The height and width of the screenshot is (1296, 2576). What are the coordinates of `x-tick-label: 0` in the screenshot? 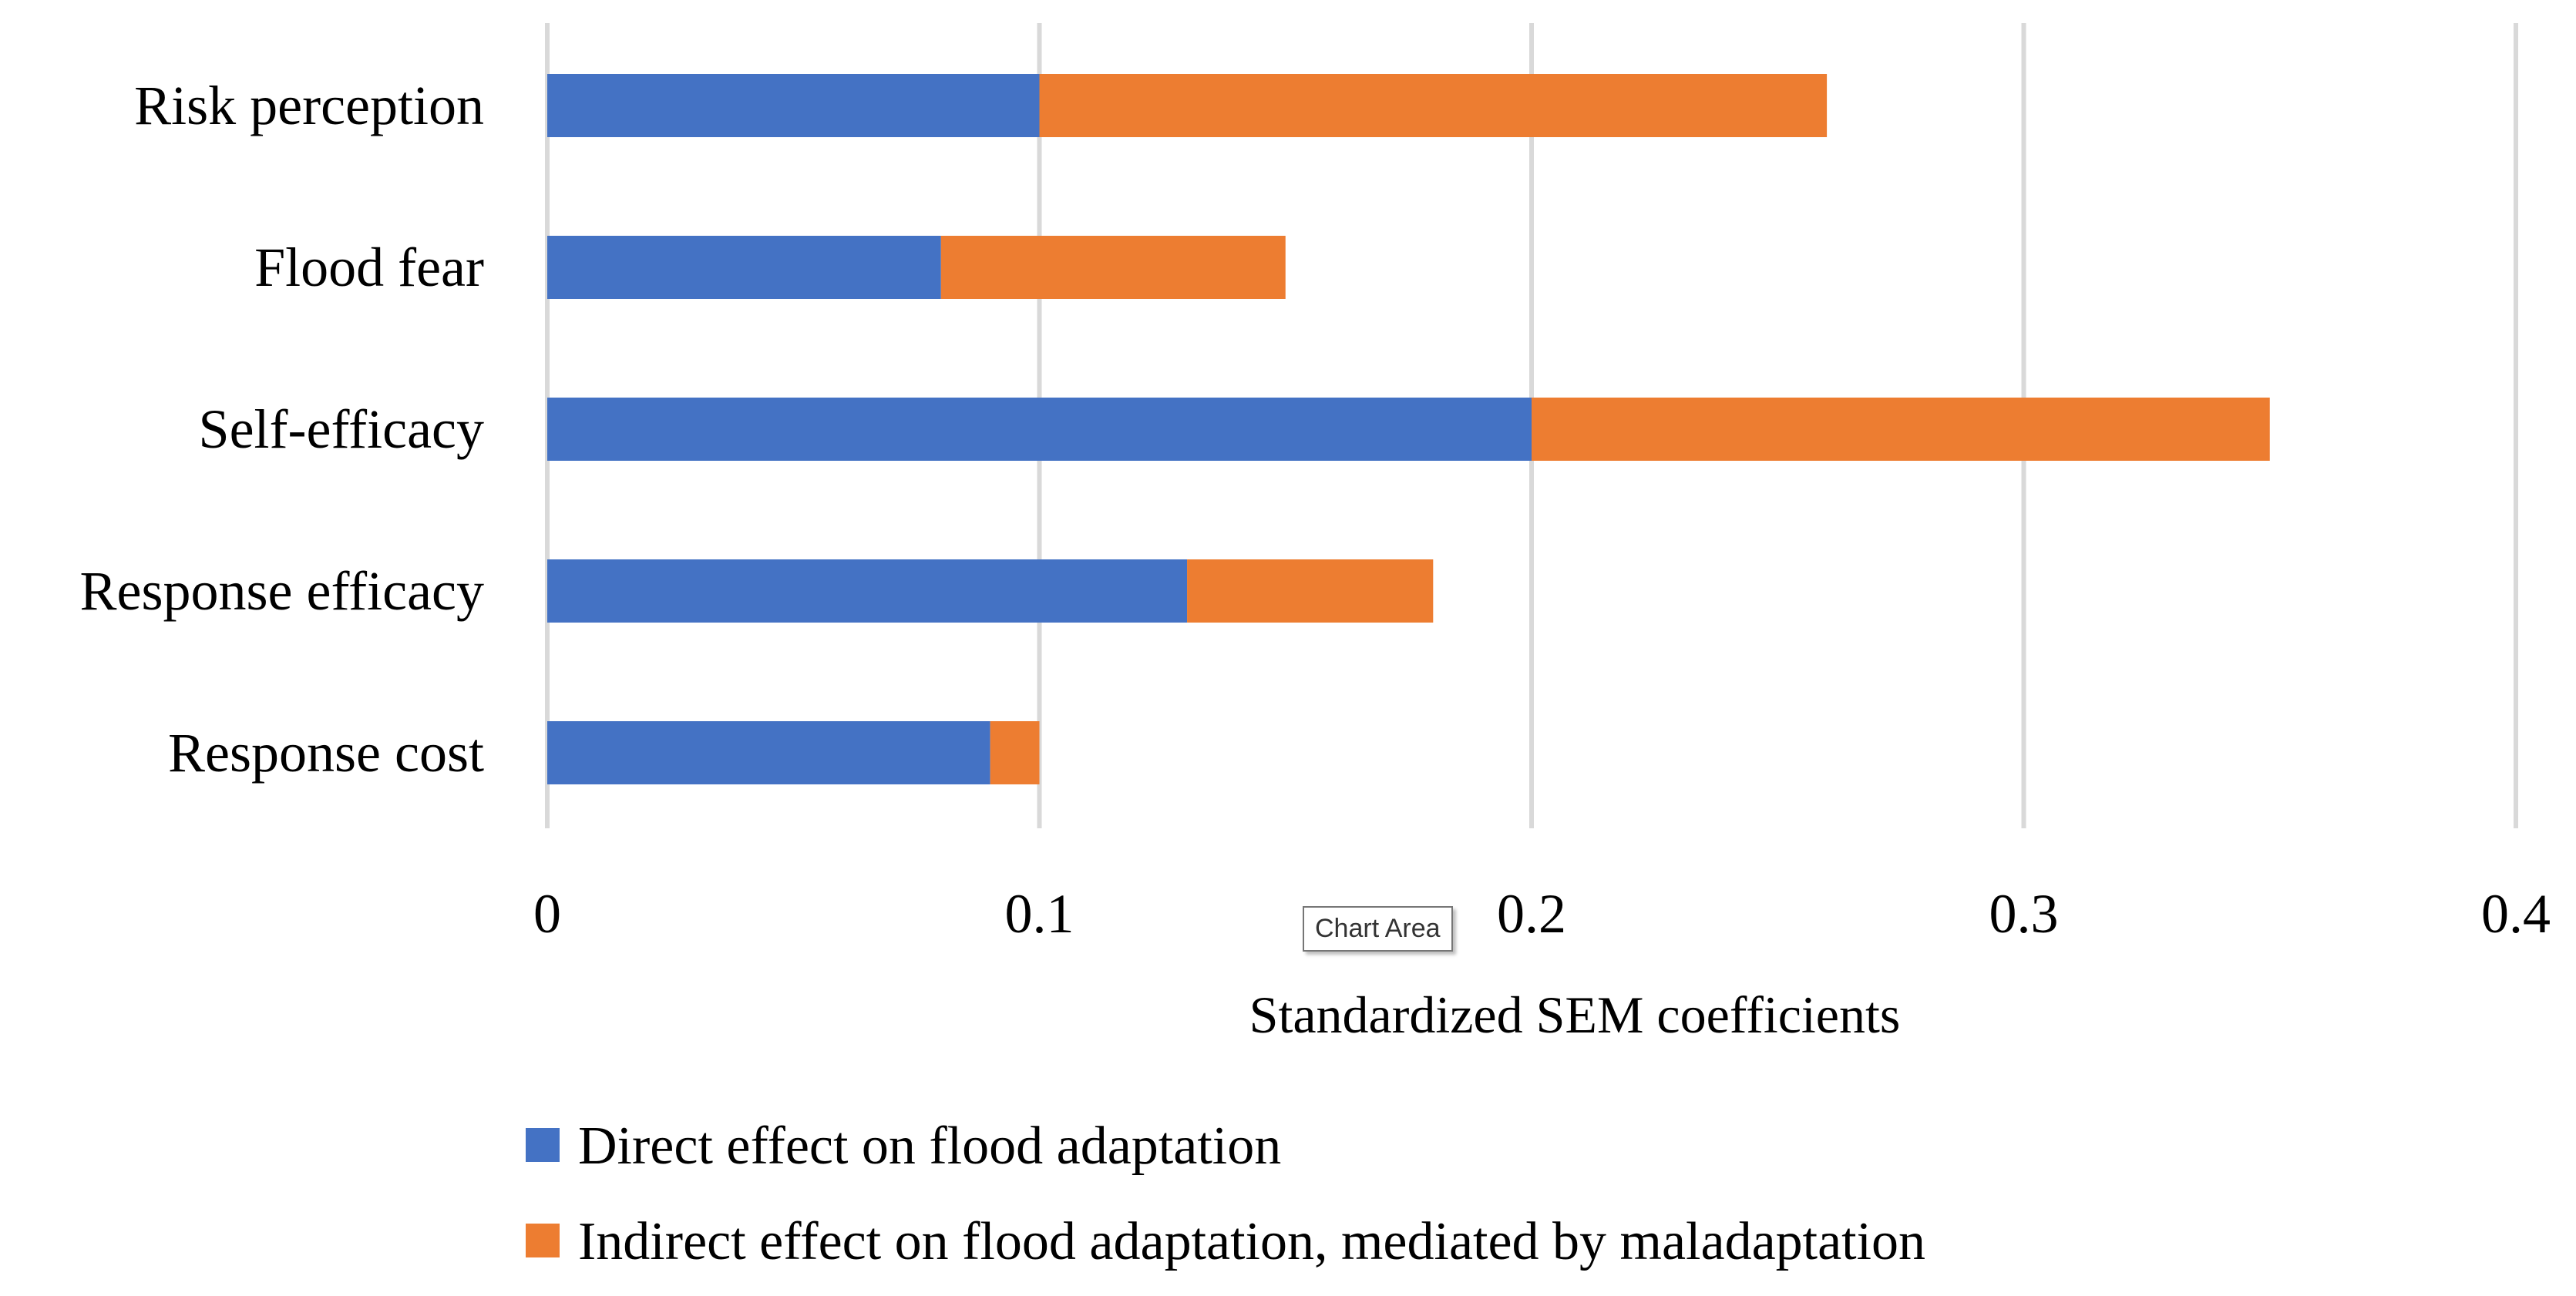 It's located at (547, 914).